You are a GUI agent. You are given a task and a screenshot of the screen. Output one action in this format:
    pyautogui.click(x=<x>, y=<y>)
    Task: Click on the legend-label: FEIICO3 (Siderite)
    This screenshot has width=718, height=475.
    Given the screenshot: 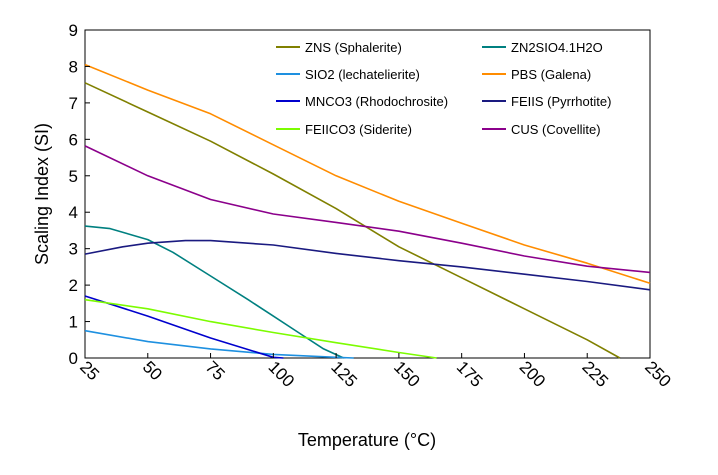 What is the action you would take?
    pyautogui.click(x=358, y=129)
    